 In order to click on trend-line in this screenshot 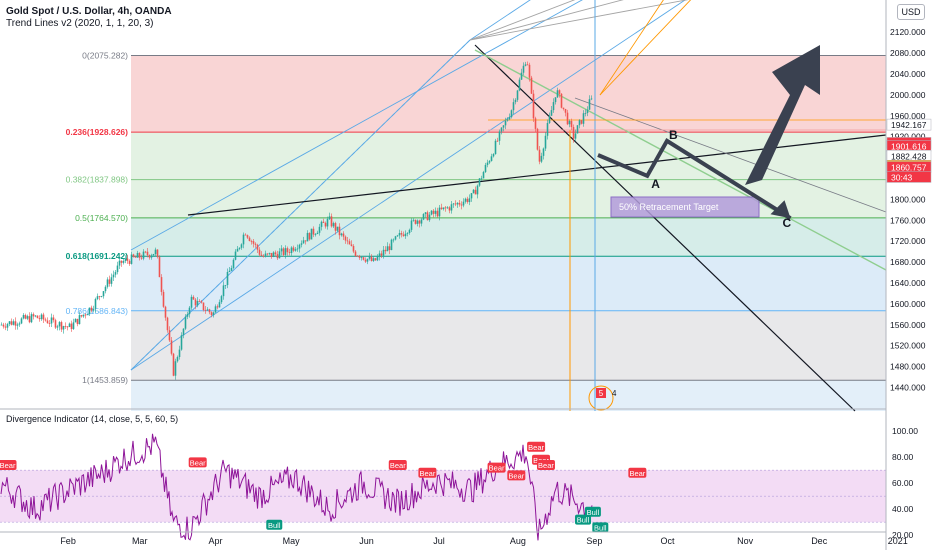, I will do `click(730, 155)`.